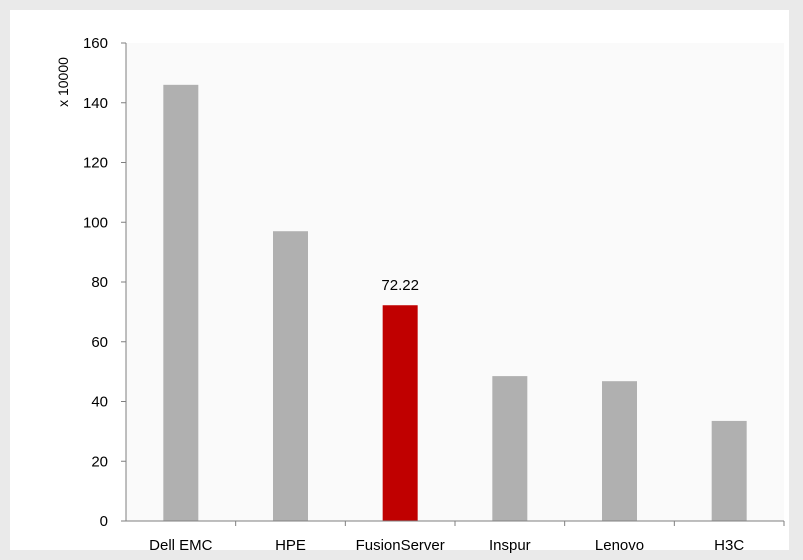 The width and height of the screenshot is (803, 560). I want to click on bar-h3c, so click(729, 470).